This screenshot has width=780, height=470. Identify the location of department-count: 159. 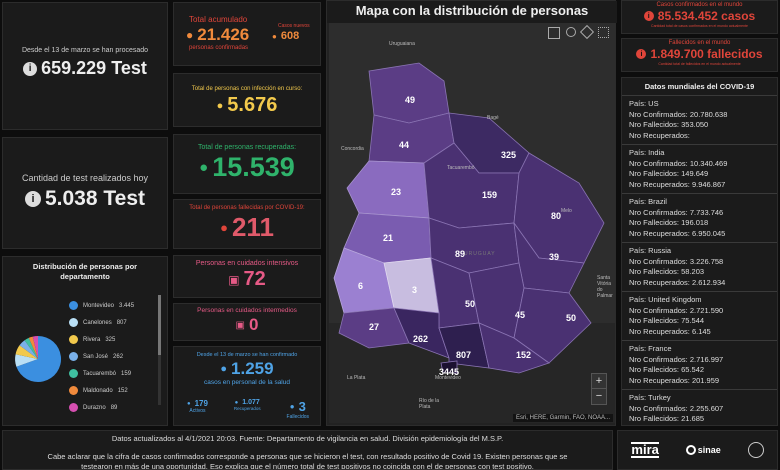
(490, 195).